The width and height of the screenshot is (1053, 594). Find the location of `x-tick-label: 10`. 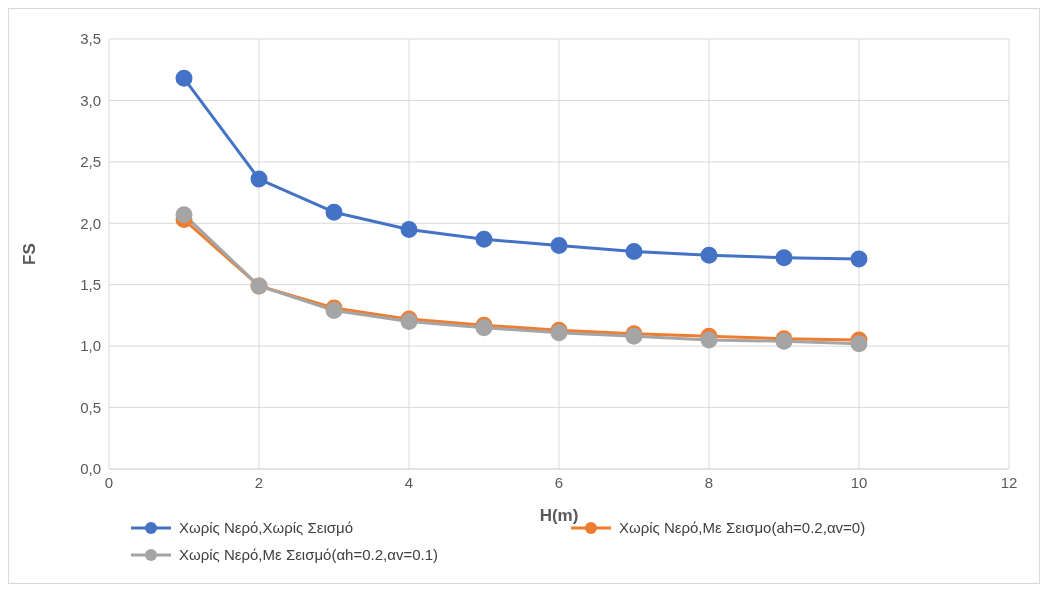

x-tick-label: 10 is located at coordinates (859, 482).